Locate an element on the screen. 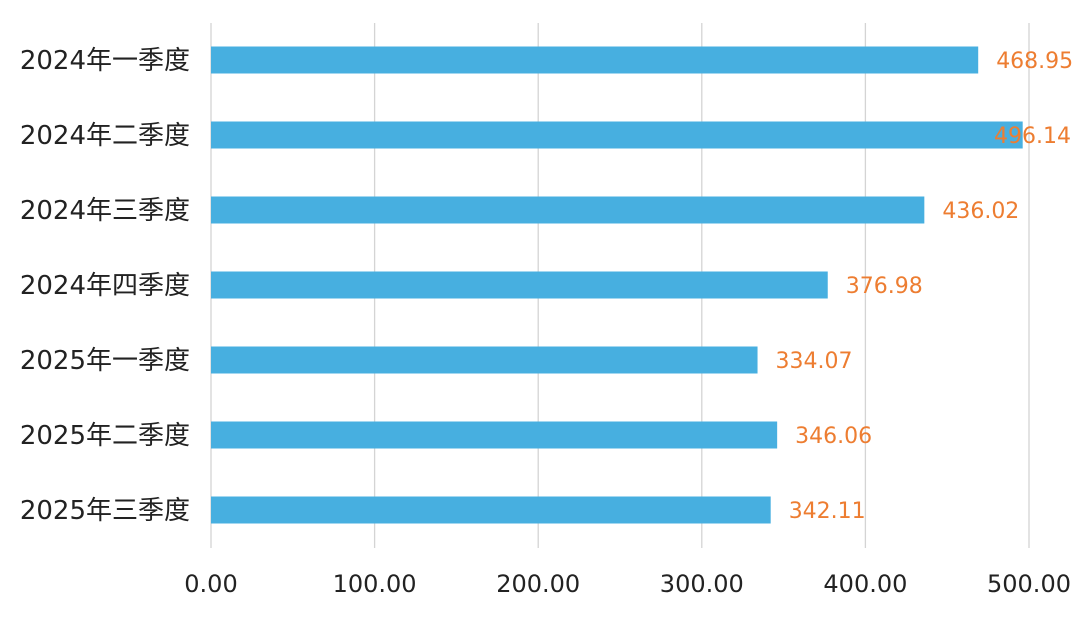 This screenshot has height=620, width=1079. data-label: 468.95 is located at coordinates (1034, 61).